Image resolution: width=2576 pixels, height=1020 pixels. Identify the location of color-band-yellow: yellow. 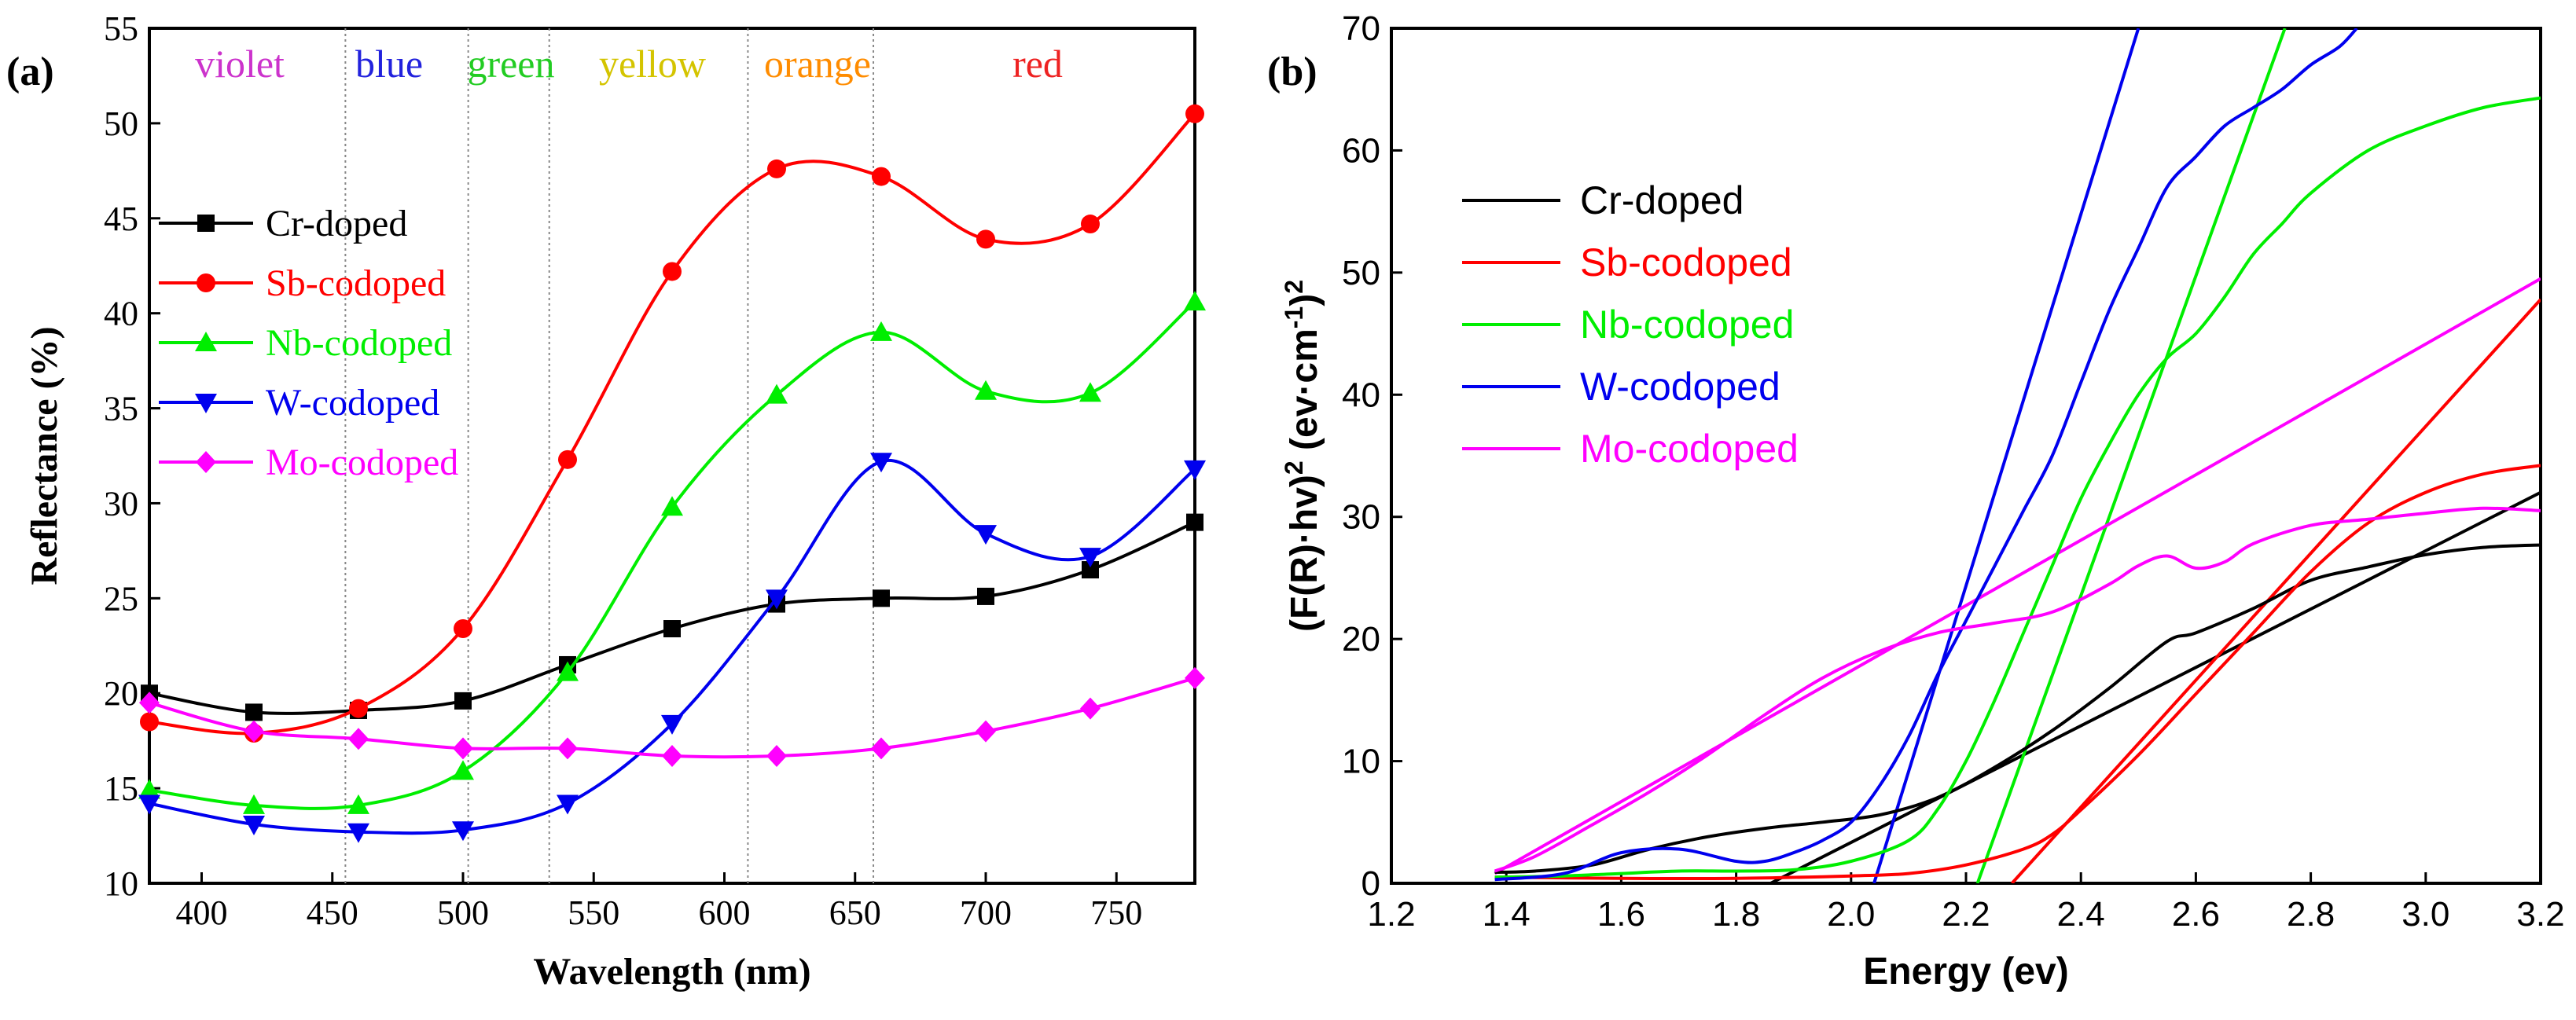
(652, 64).